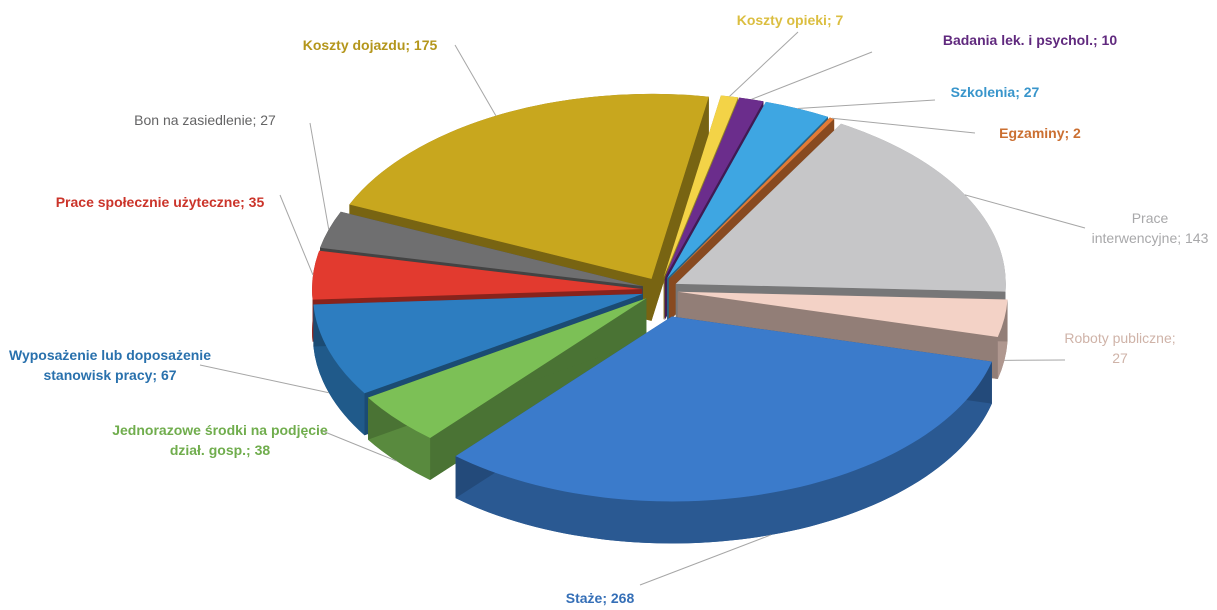 Image resolution: width=1217 pixels, height=610 pixels. What do you see at coordinates (205, 120) in the screenshot?
I see `data-label: Bon na zasiedlenie; 27` at bounding box center [205, 120].